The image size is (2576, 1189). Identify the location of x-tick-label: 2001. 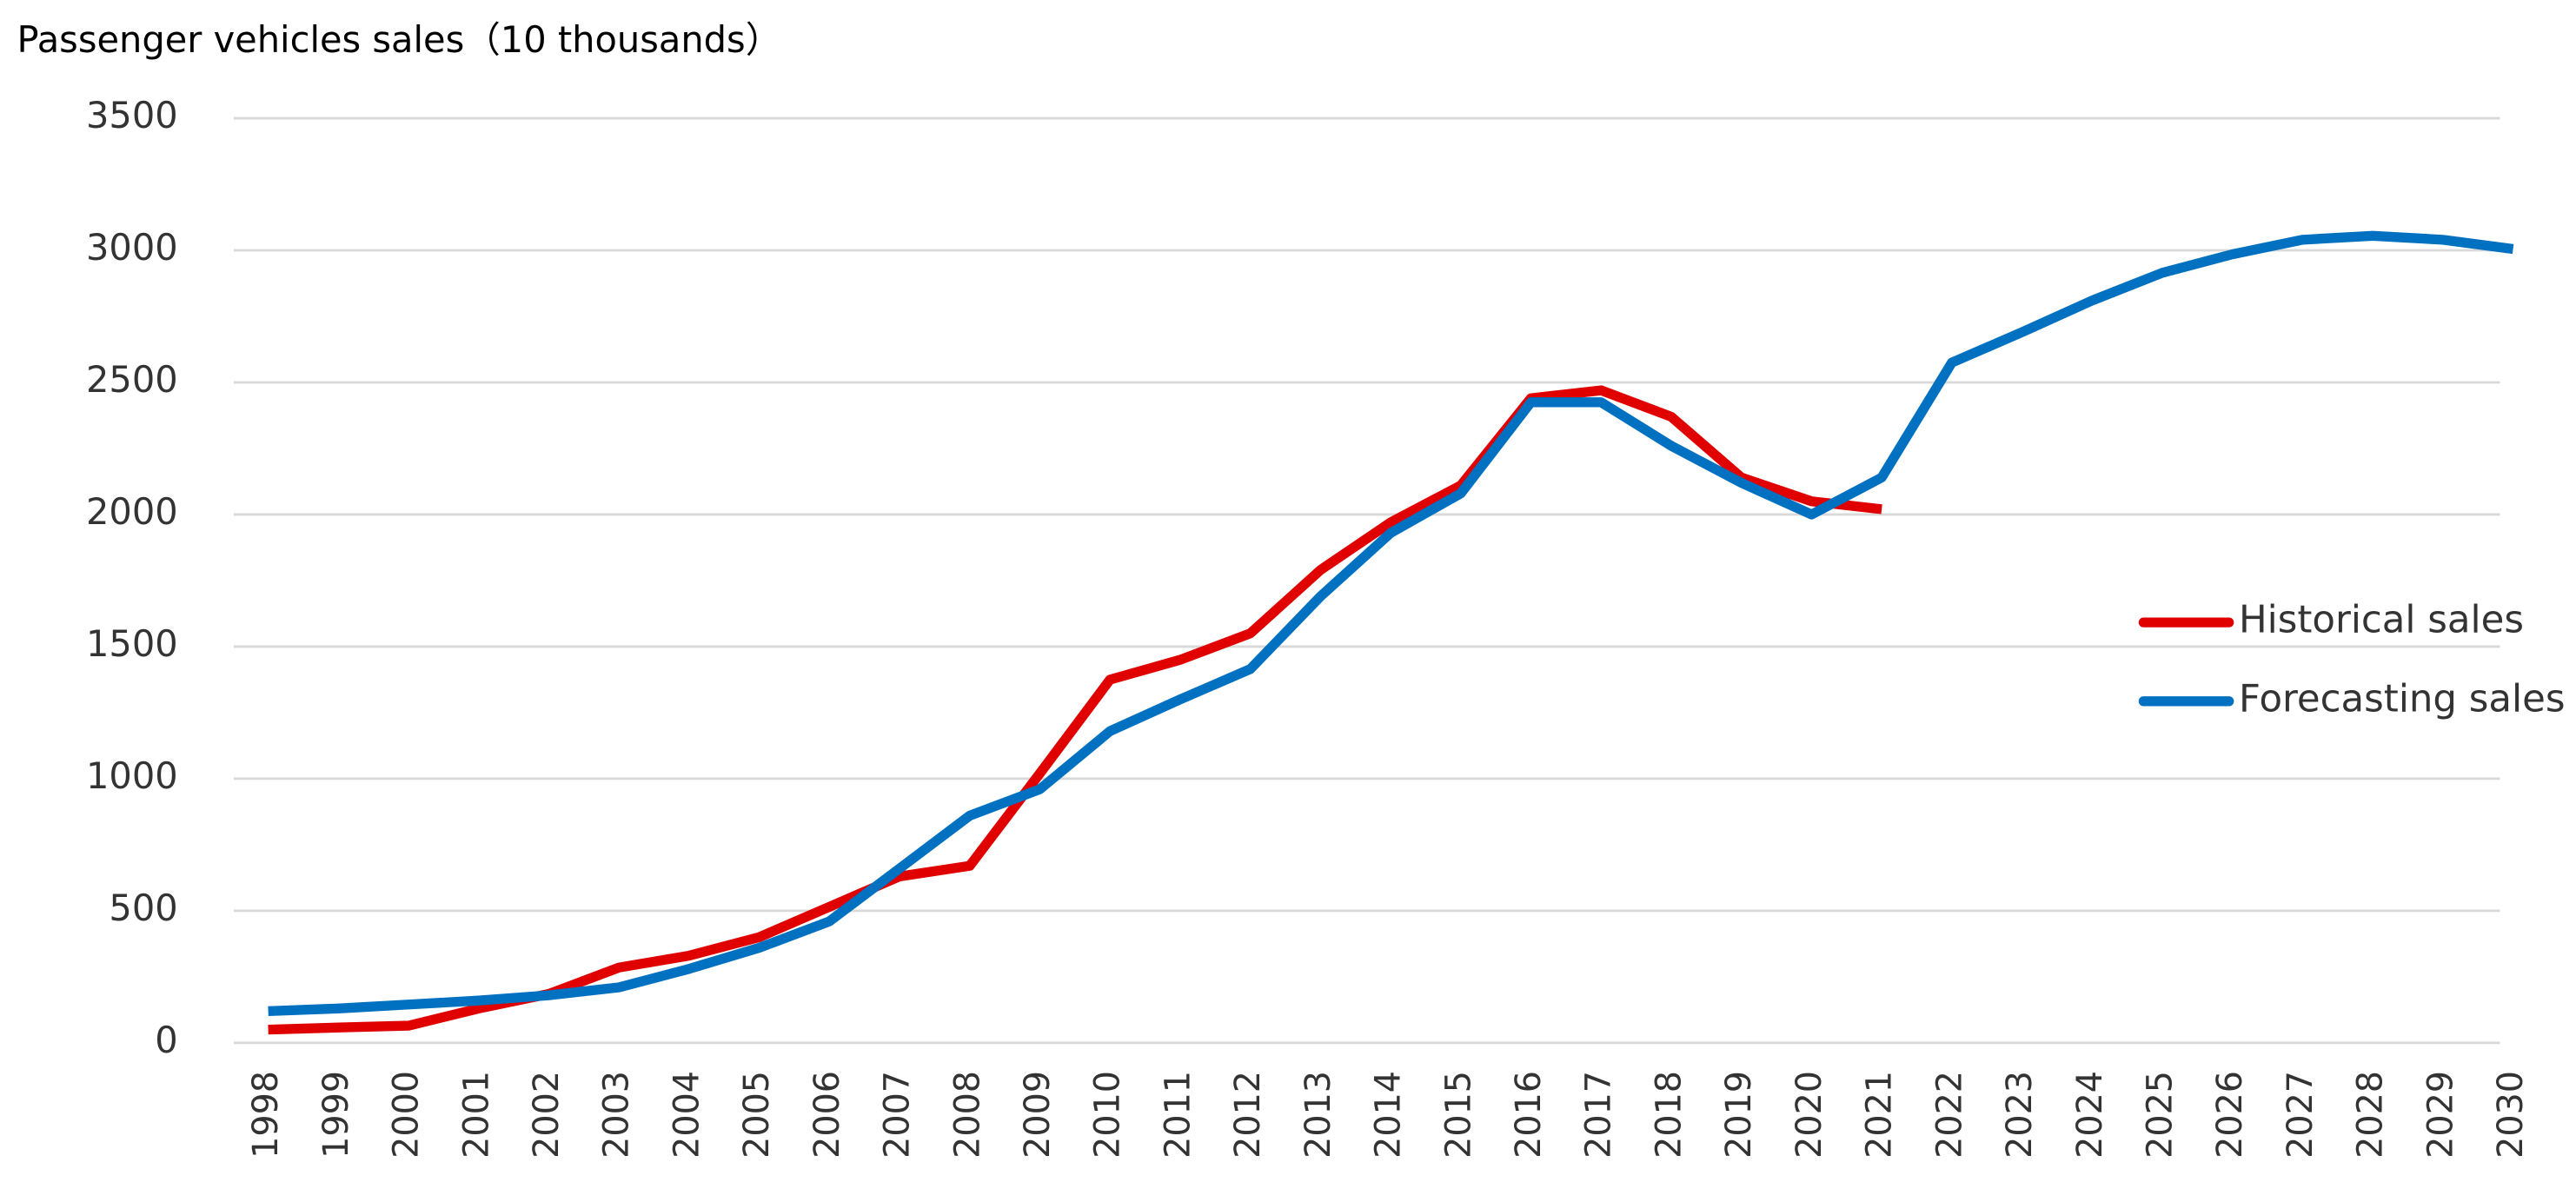
(476, 1115).